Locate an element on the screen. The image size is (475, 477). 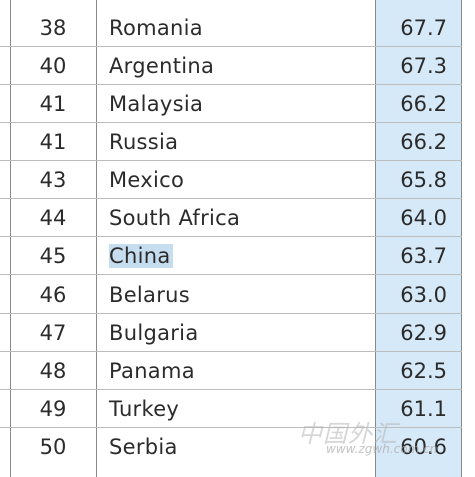
score-cell: 61.1 is located at coordinates (423, 409).